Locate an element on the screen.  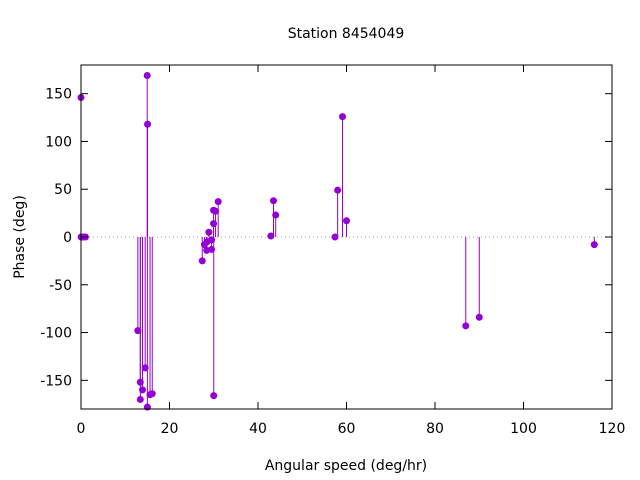
y-tick-label: 100 is located at coordinates (58, 142).